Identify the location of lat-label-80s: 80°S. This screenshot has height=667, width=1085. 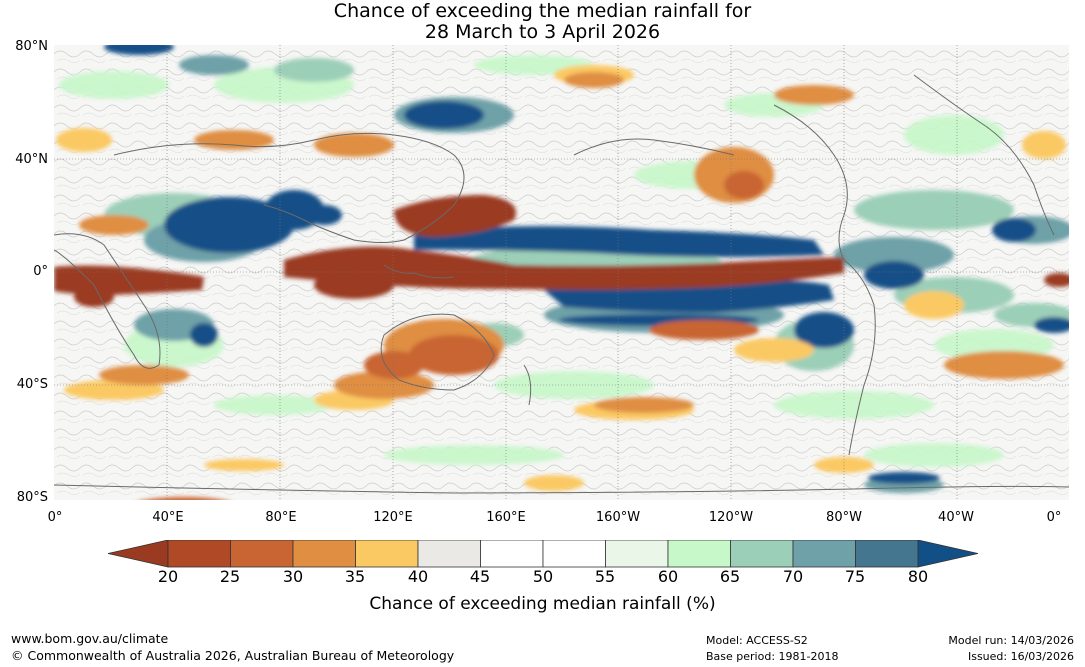
(32, 497).